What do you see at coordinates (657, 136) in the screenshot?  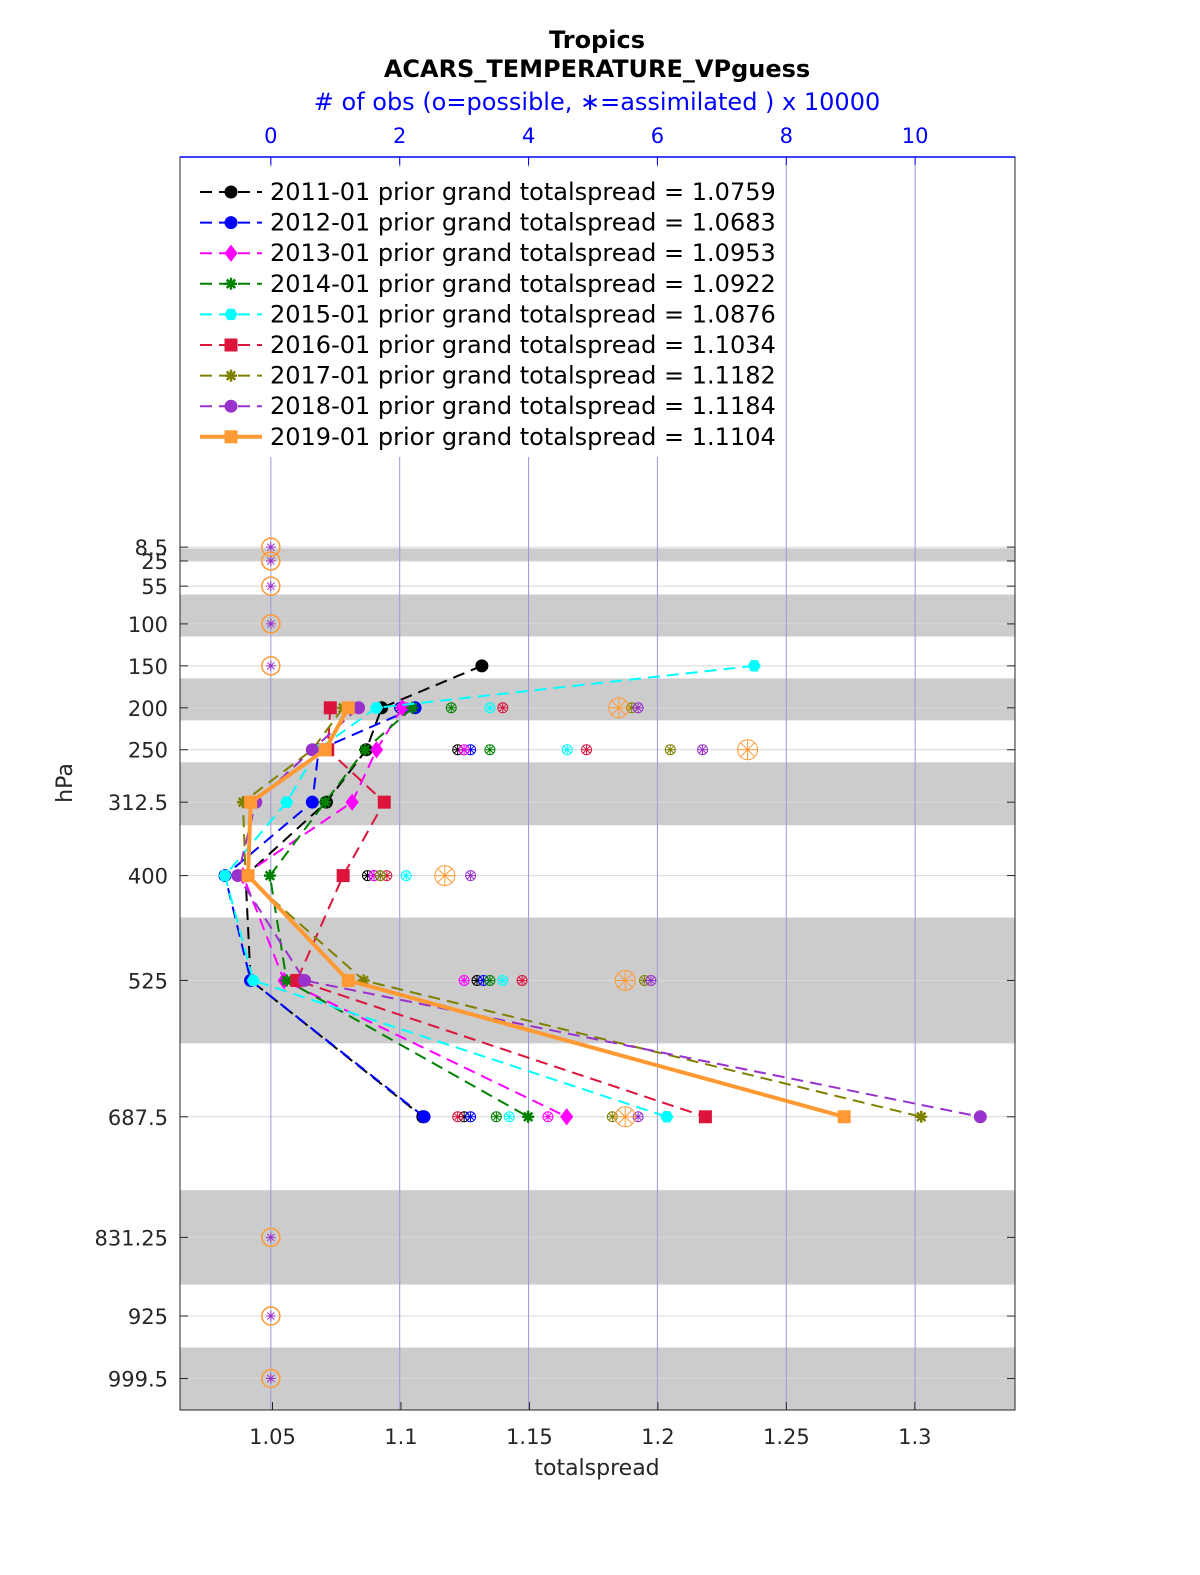 I see `top-tick-label: 6` at bounding box center [657, 136].